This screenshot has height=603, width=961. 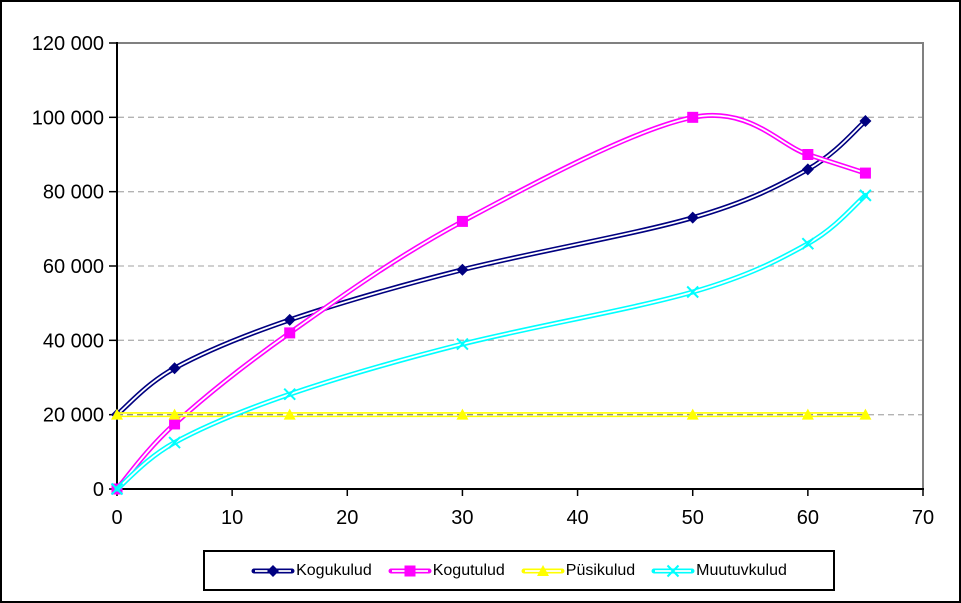 I want to click on x-tick-label: 70, so click(x=923, y=518).